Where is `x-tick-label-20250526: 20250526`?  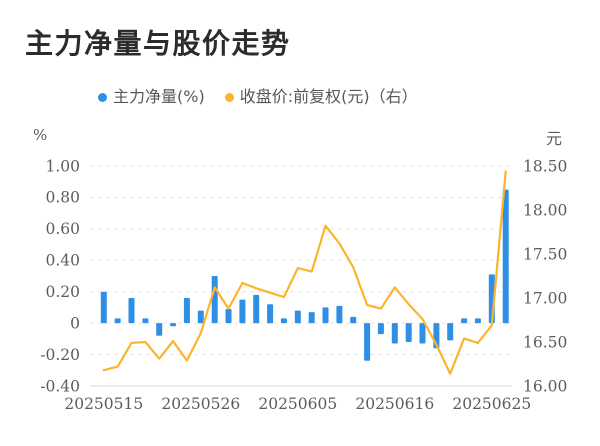 x-tick-label-20250526: 20250526 is located at coordinates (200, 404).